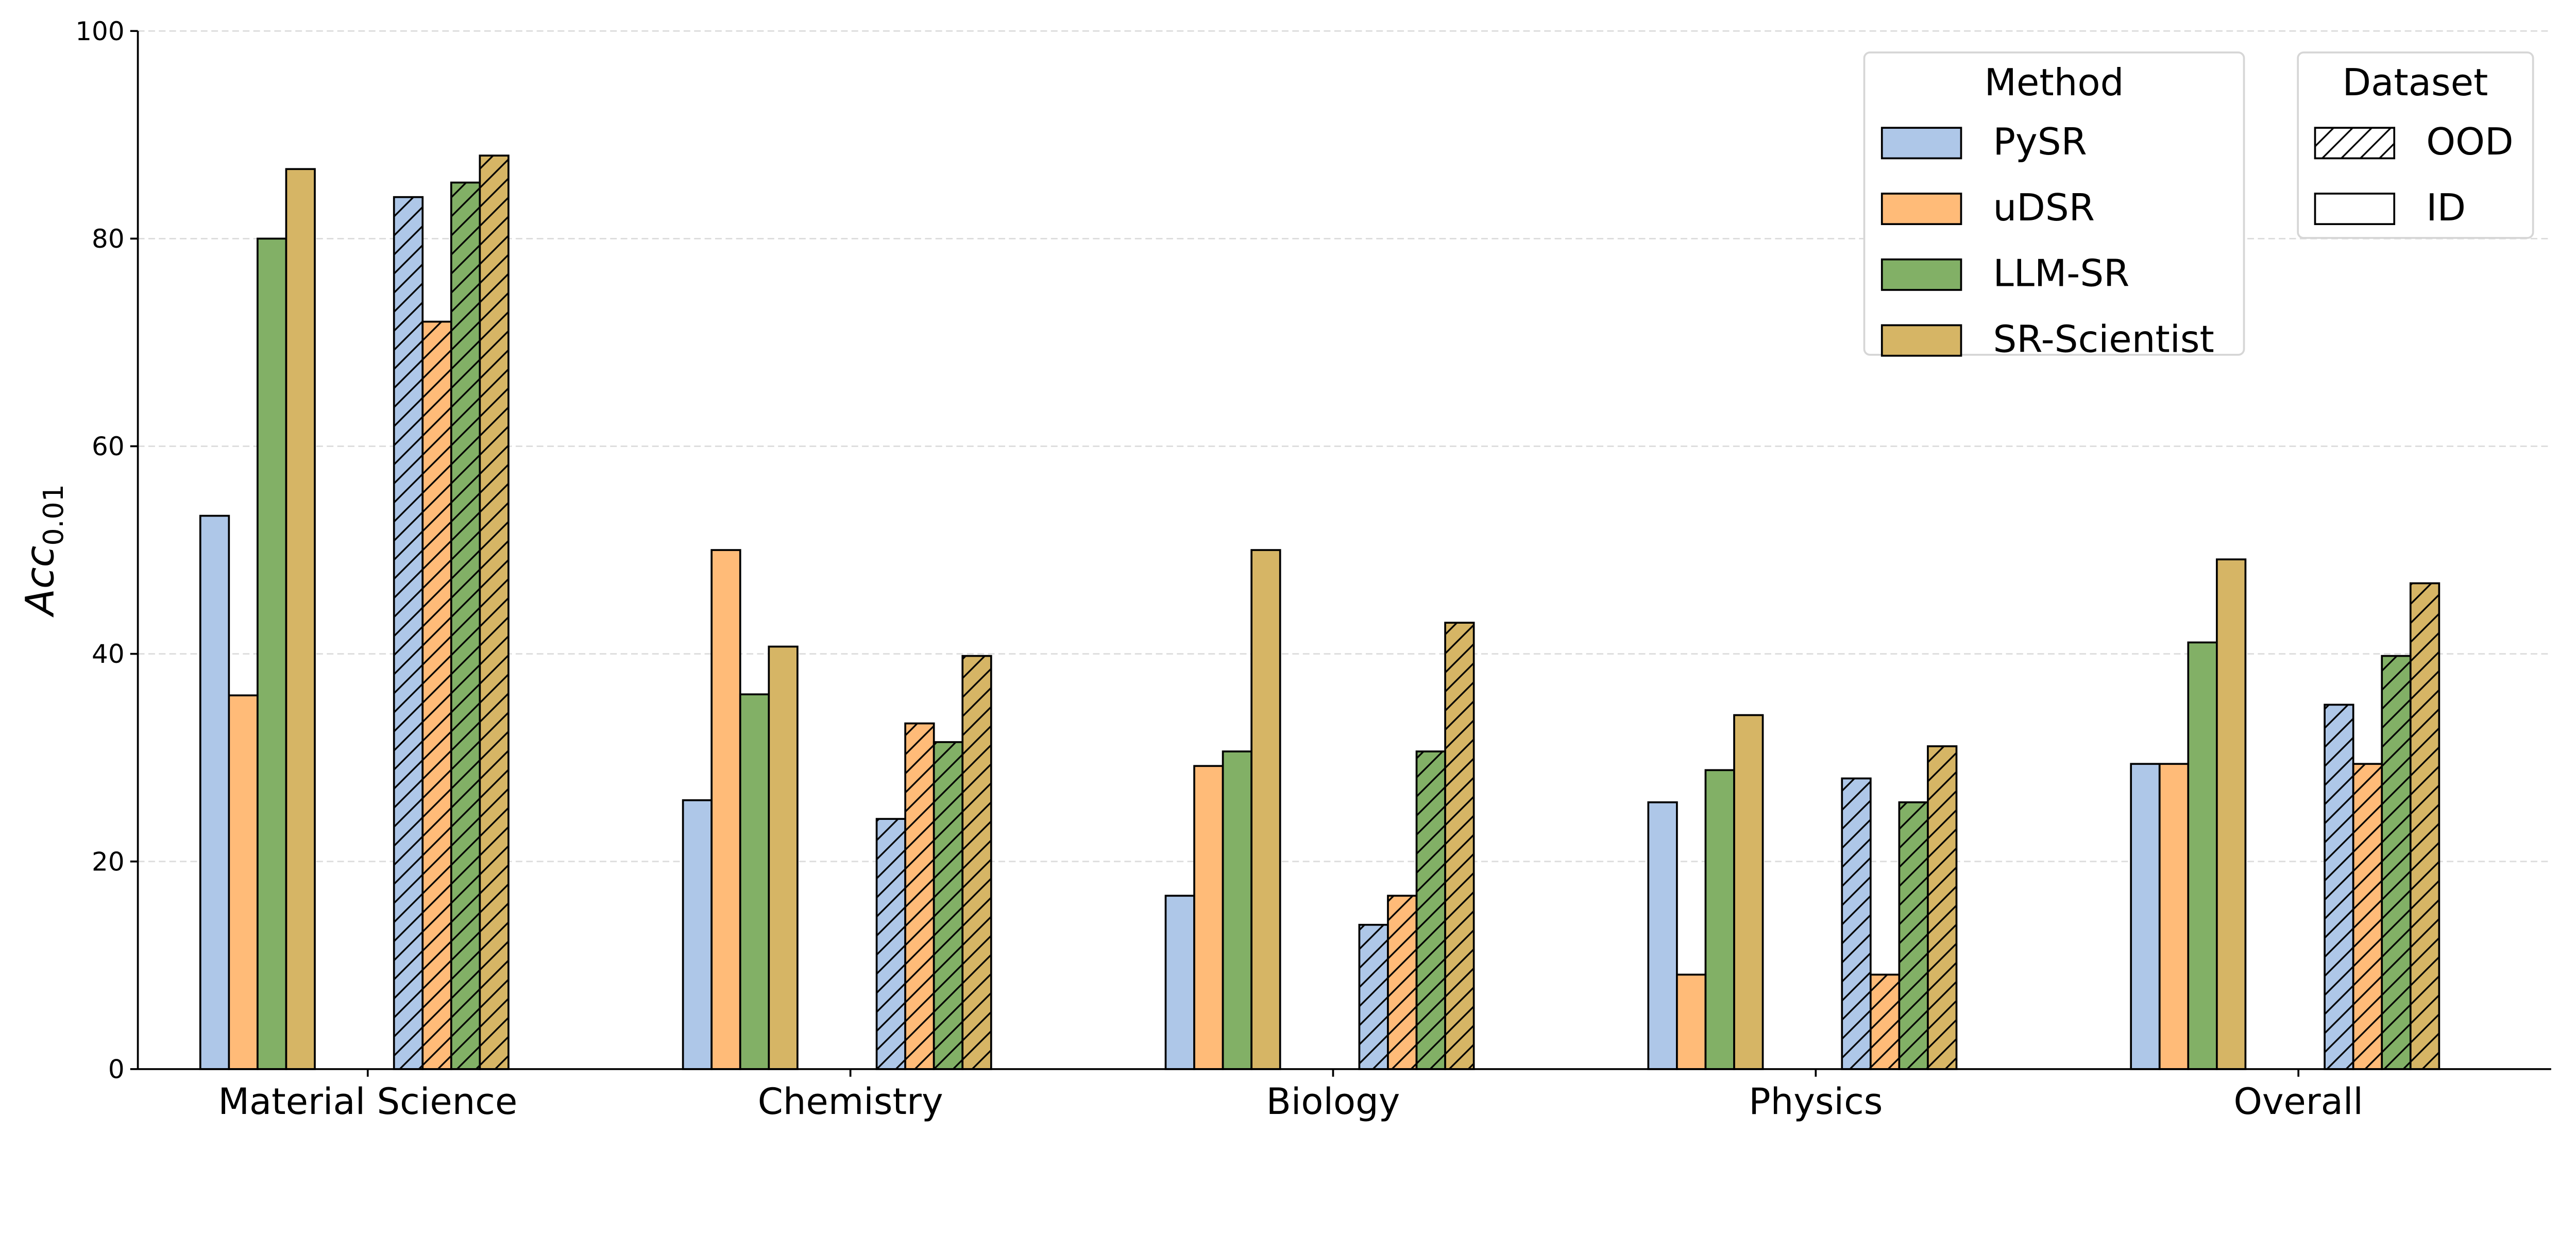  Describe the element at coordinates (2047, 241) in the screenshot. I see `legend-method-items: PySR uDSR LLM-SR SR-Scientist` at that location.